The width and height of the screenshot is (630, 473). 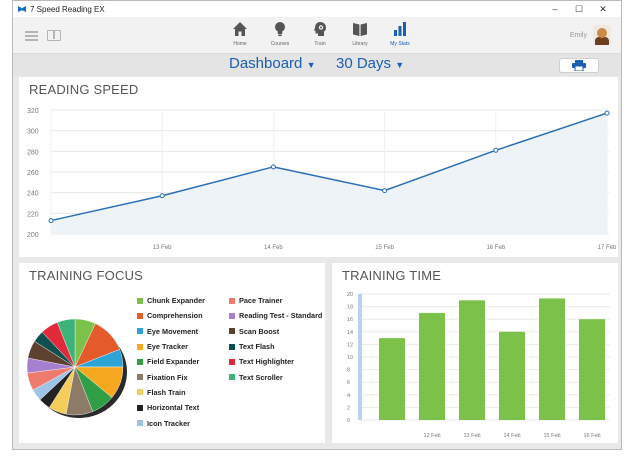 I want to click on legend-item: Fixation Fix, so click(x=183, y=376).